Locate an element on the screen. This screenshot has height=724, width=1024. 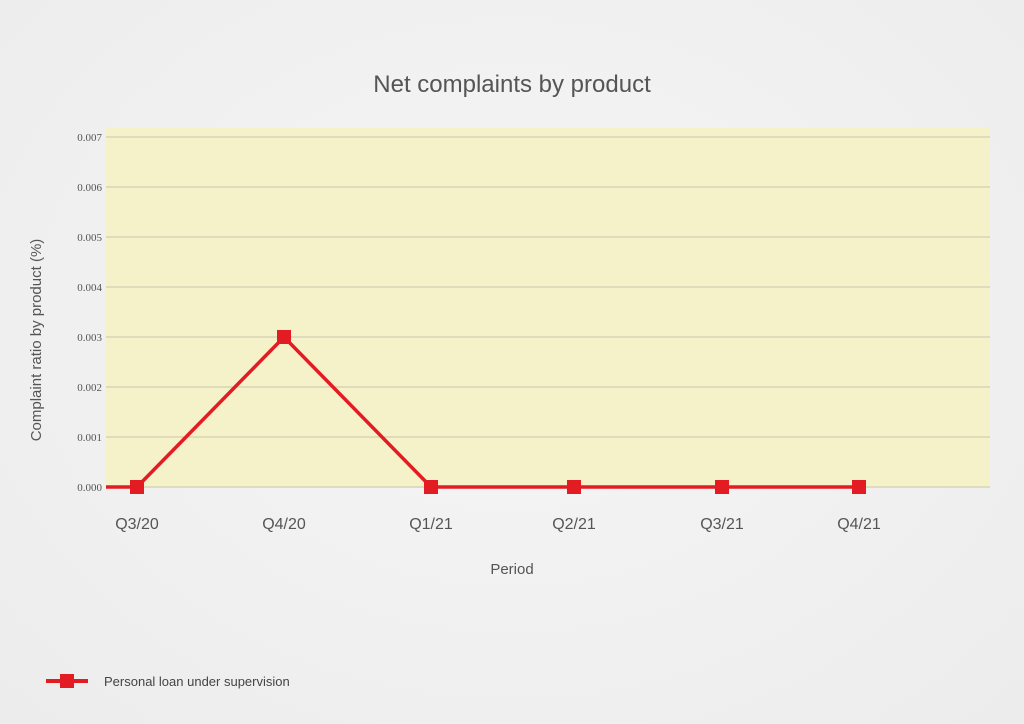
legend-marker is located at coordinates (67, 681).